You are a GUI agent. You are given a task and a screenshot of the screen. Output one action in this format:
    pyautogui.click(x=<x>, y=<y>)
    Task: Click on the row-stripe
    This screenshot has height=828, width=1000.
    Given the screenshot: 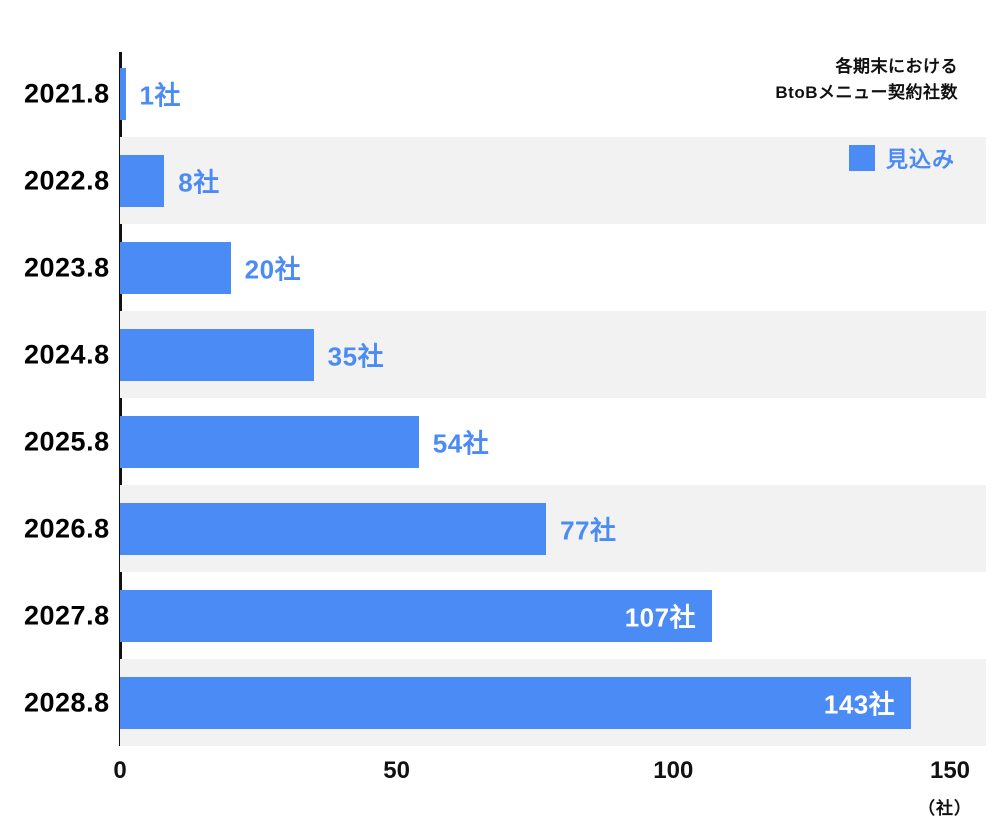 What is the action you would take?
    pyautogui.click(x=553, y=180)
    